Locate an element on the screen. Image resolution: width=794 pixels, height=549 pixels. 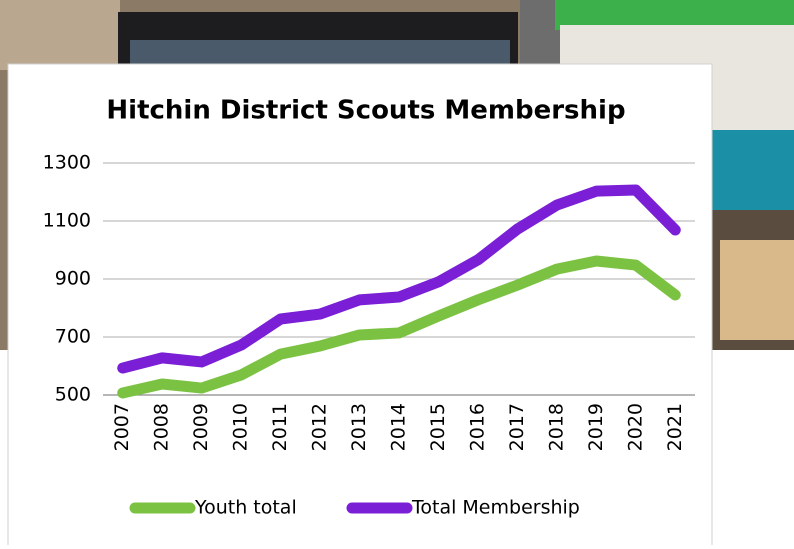
legend-label: Youth total is located at coordinates (245, 508).